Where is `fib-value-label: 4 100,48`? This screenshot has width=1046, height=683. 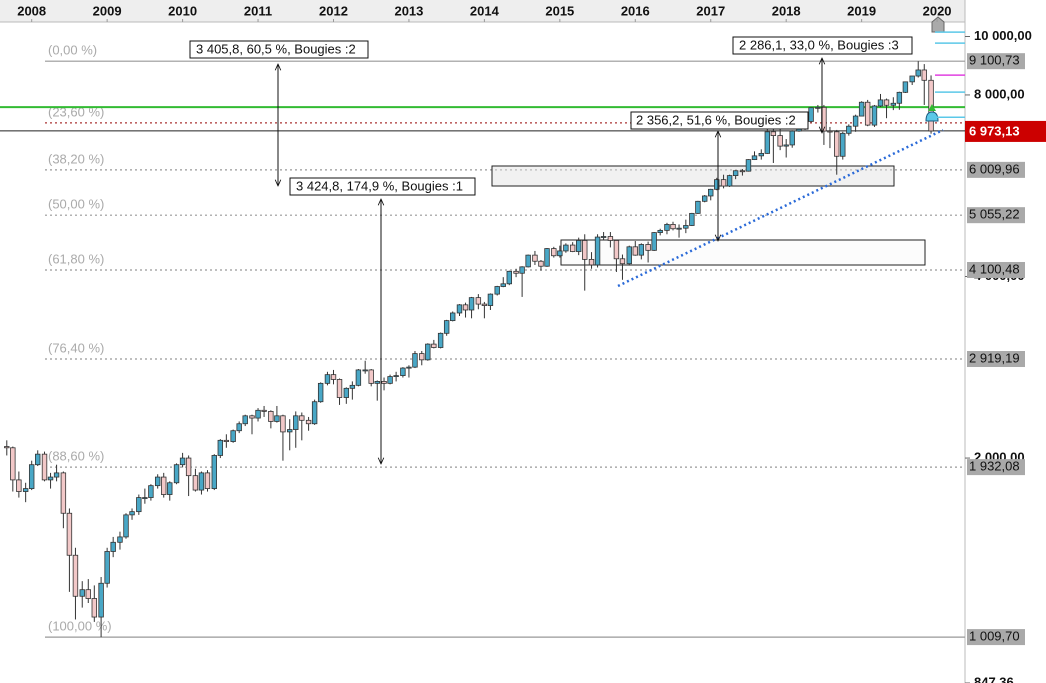
fib-value-label: 4 100,48 is located at coordinates (994, 268).